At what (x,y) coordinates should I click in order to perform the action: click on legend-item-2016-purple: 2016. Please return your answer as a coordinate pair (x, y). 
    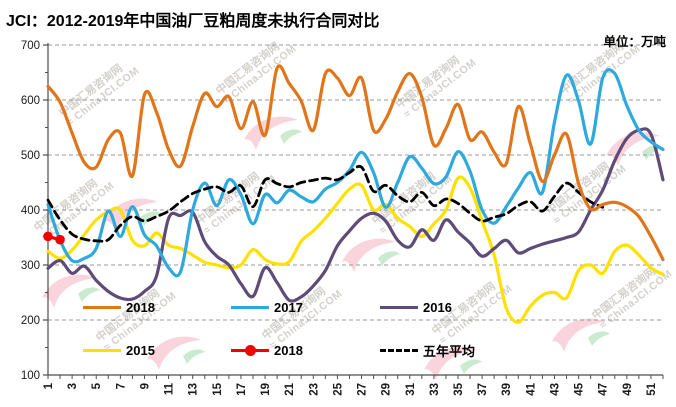
    Looking at the image, I should click on (416, 307).